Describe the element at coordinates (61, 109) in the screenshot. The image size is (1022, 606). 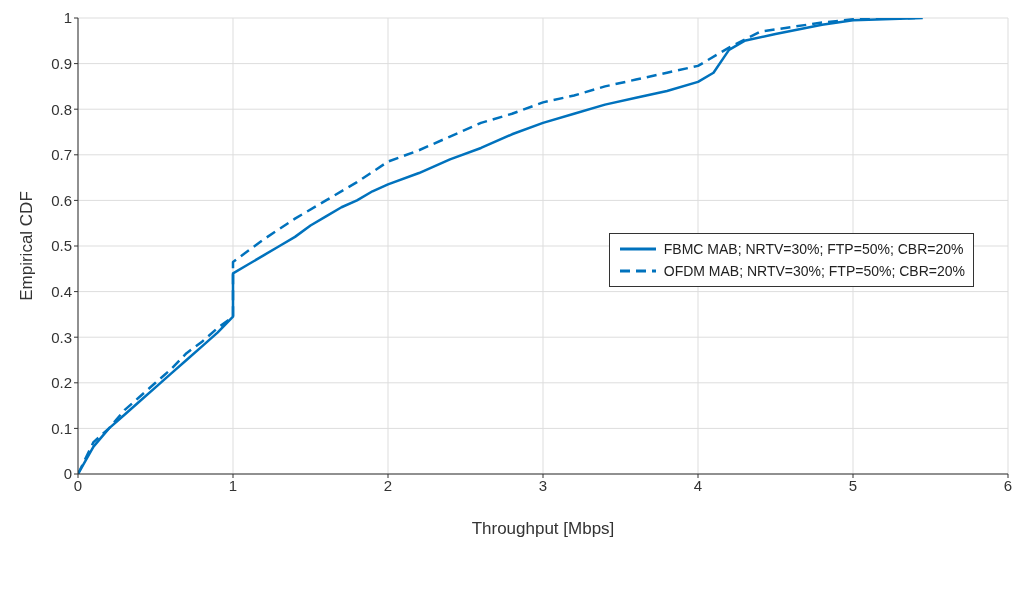
I see `y-tick-label: 0.8` at that location.